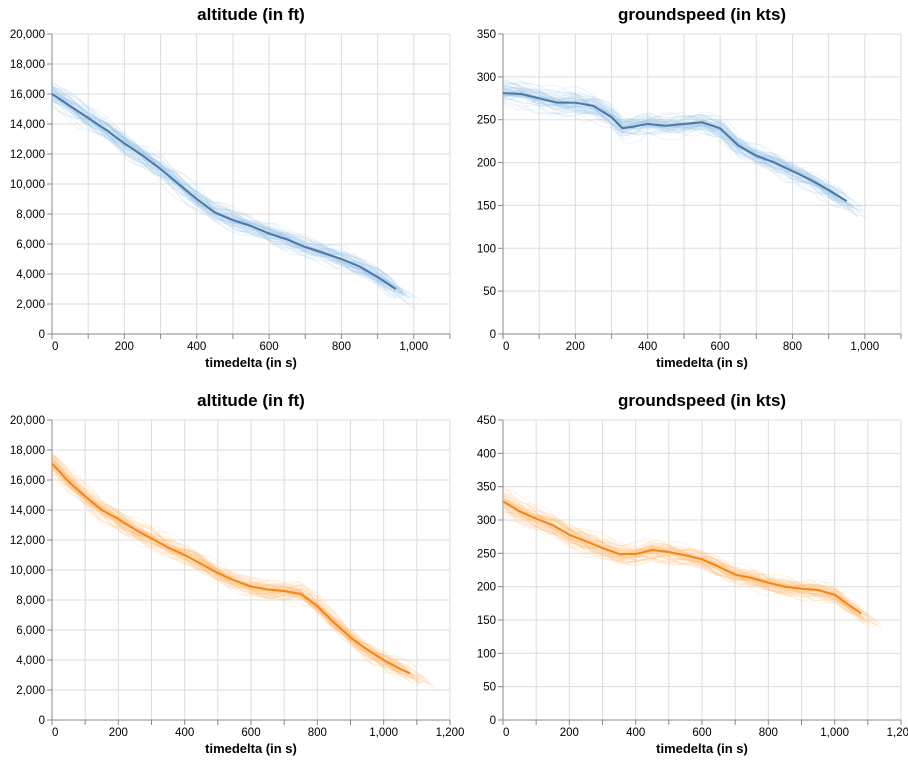  Describe the element at coordinates (647, 347) in the screenshot. I see `x-tick-label: 400` at that location.